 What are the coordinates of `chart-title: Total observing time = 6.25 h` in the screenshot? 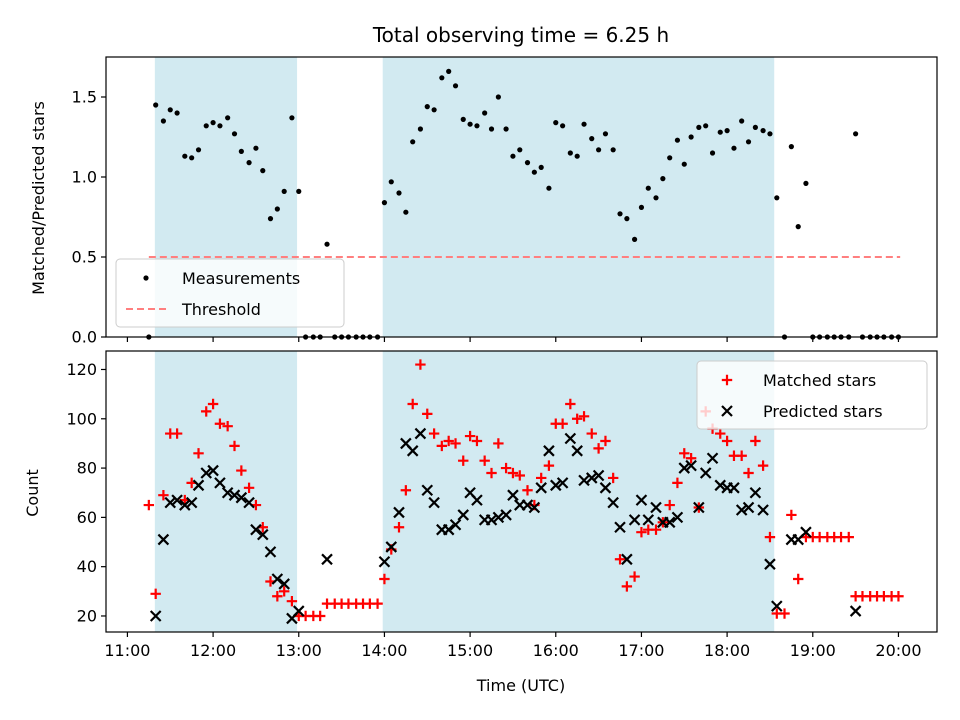 It's located at (520, 35).